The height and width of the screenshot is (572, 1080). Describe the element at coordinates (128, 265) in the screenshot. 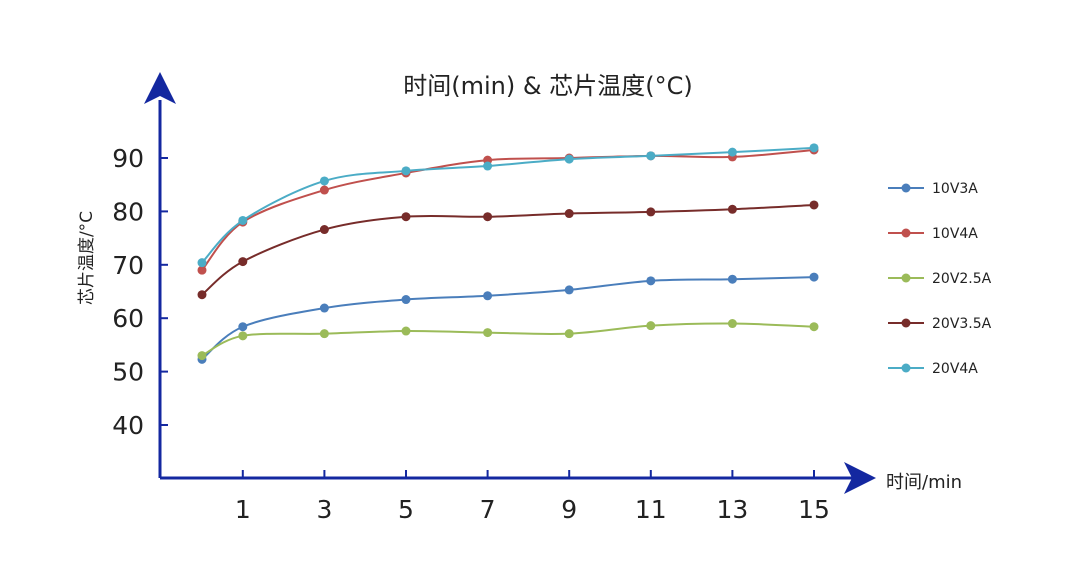

I see `y-tick-label: 70` at that location.